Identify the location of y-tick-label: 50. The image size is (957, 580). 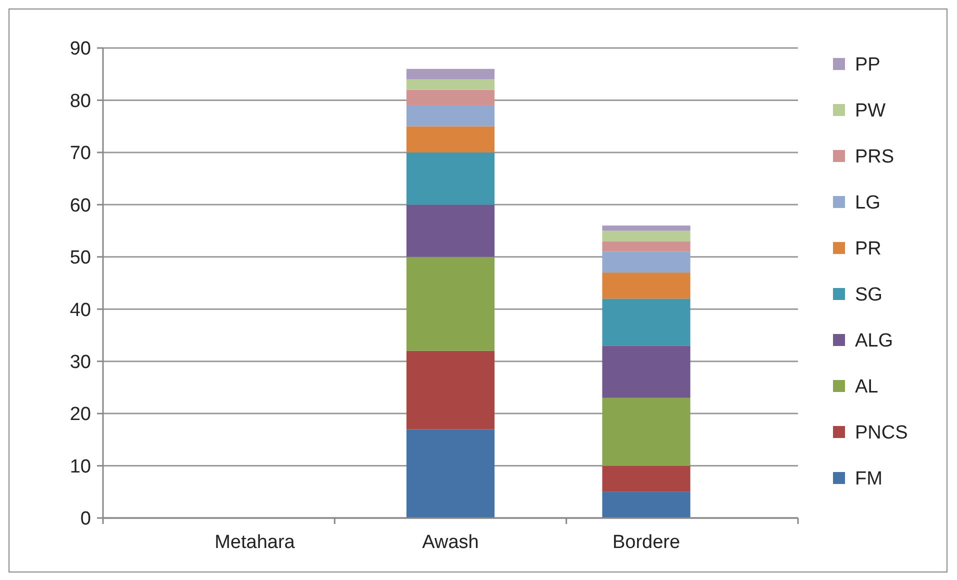
(80, 258).